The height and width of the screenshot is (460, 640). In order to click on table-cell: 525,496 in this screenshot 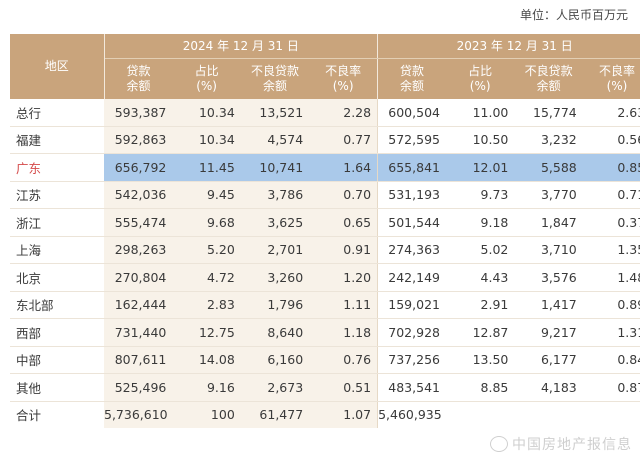, I will do `click(138, 387)`.